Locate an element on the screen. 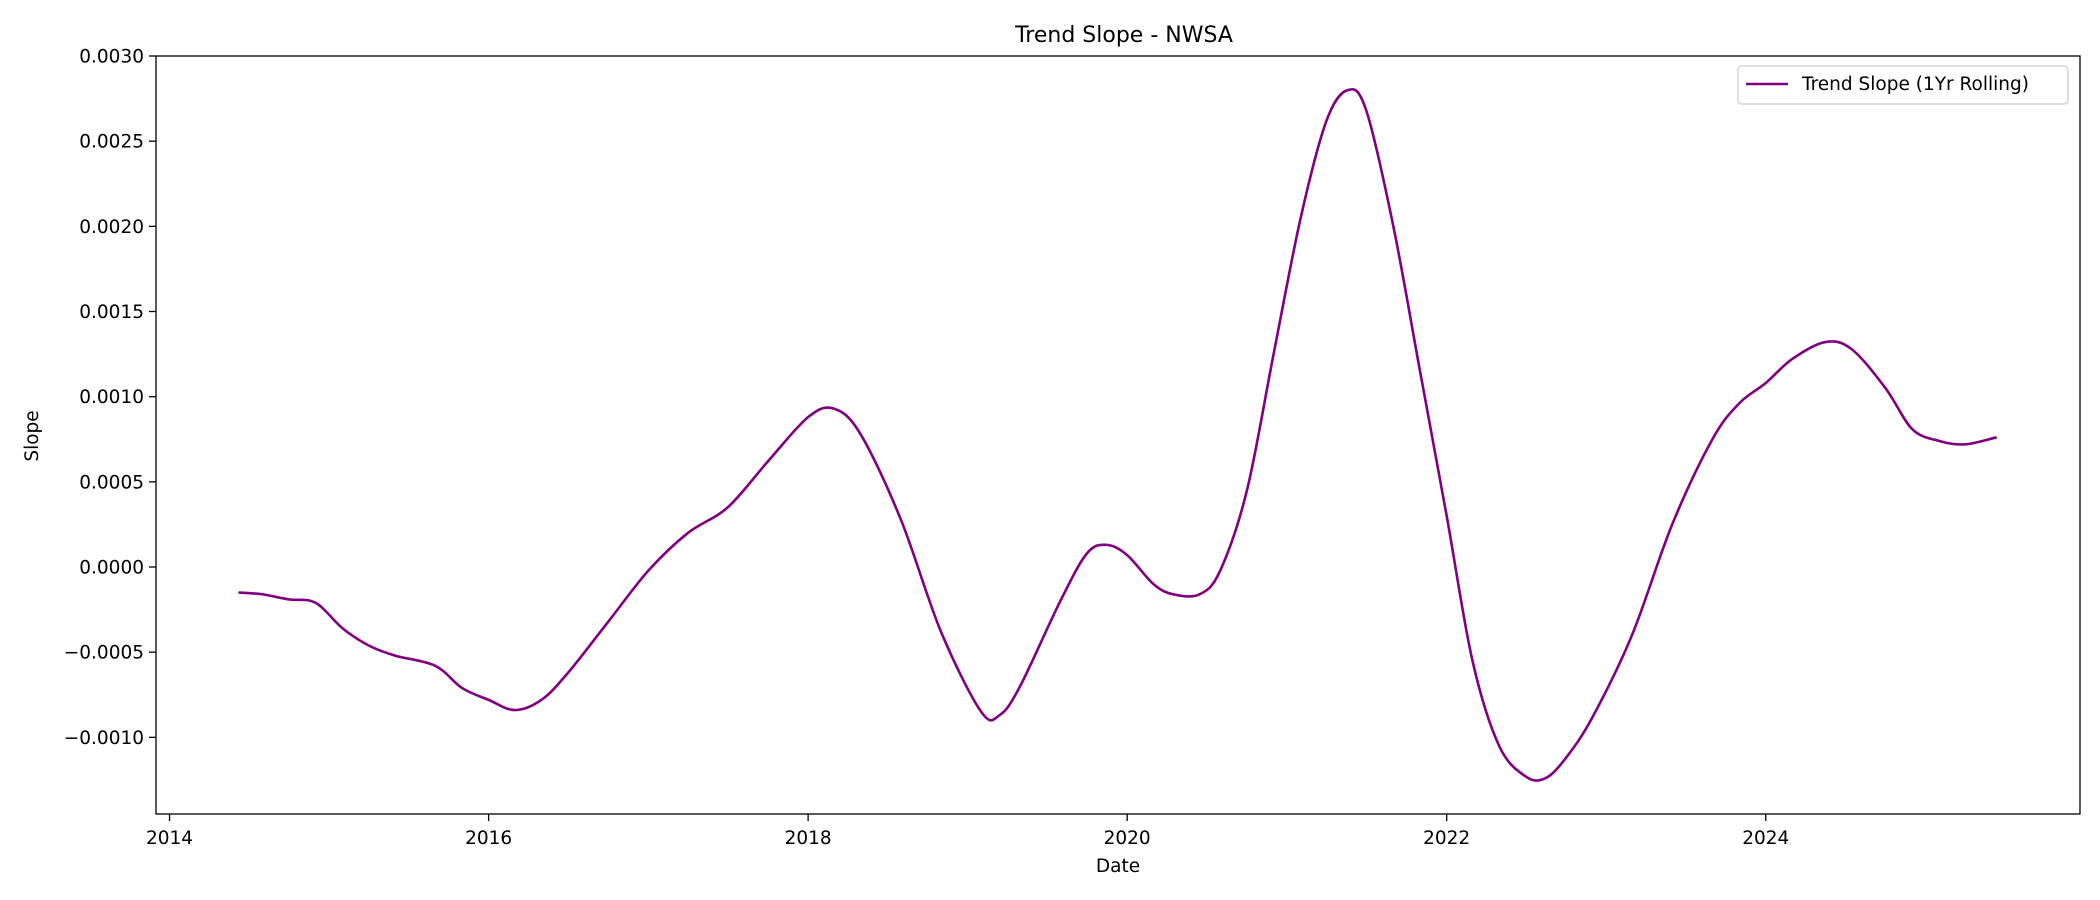 The width and height of the screenshot is (2100, 900). legend: Trend Slope (1Yr Rolling) is located at coordinates (1903, 85).